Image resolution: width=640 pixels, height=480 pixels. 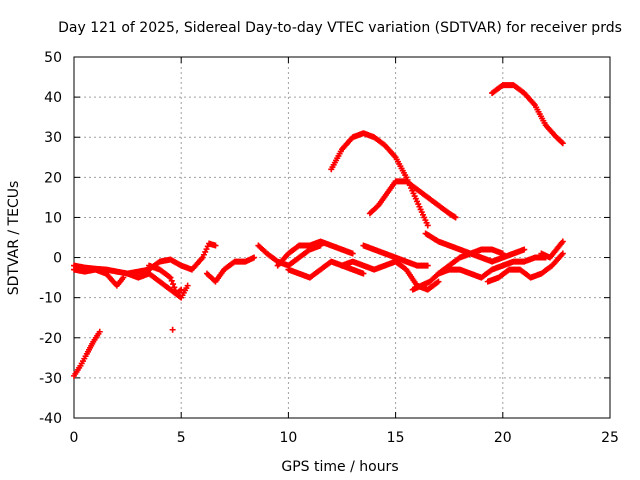 I want to click on y-tick-label: 0, so click(x=57, y=259).